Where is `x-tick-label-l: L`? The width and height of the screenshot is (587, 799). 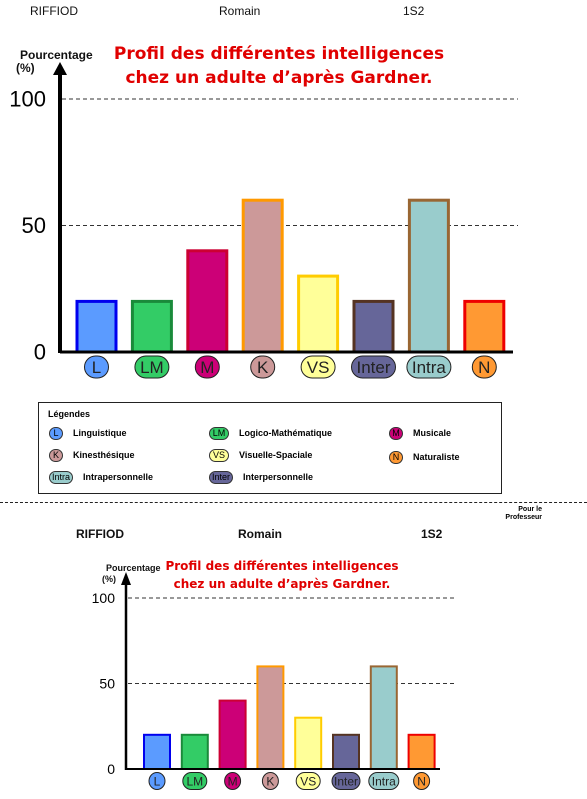 x-tick-label-l: L is located at coordinates (96, 367).